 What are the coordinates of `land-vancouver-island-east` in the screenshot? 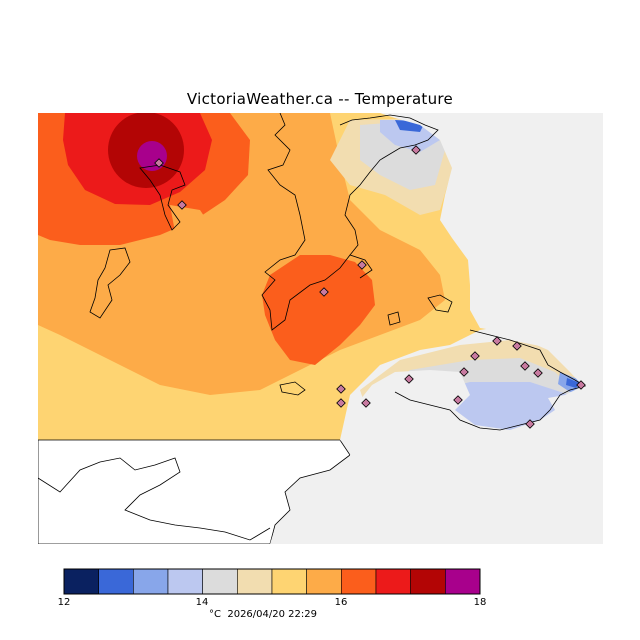 It's located at (317, 222).